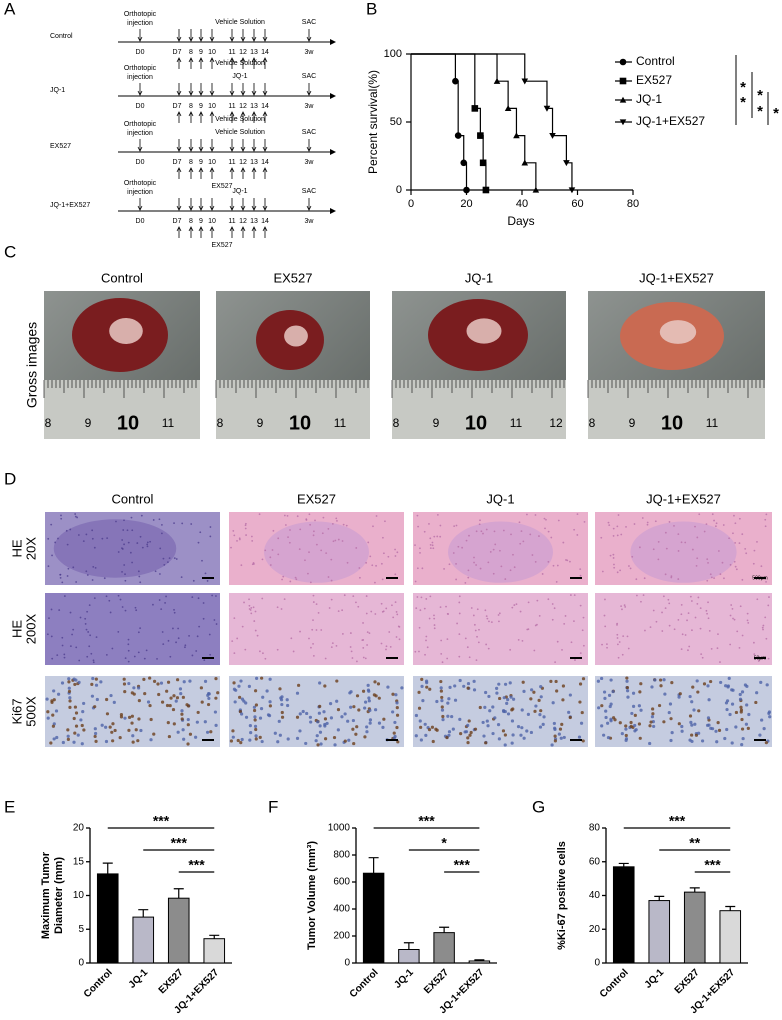  I want to click on row-label: Gross images, so click(32, 365).